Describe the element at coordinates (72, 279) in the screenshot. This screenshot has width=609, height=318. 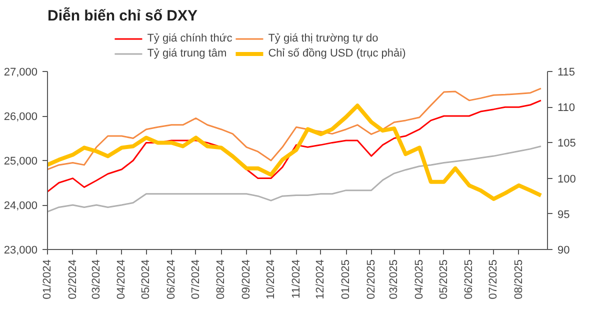
I see `x-tick-label: 02/2024` at that location.